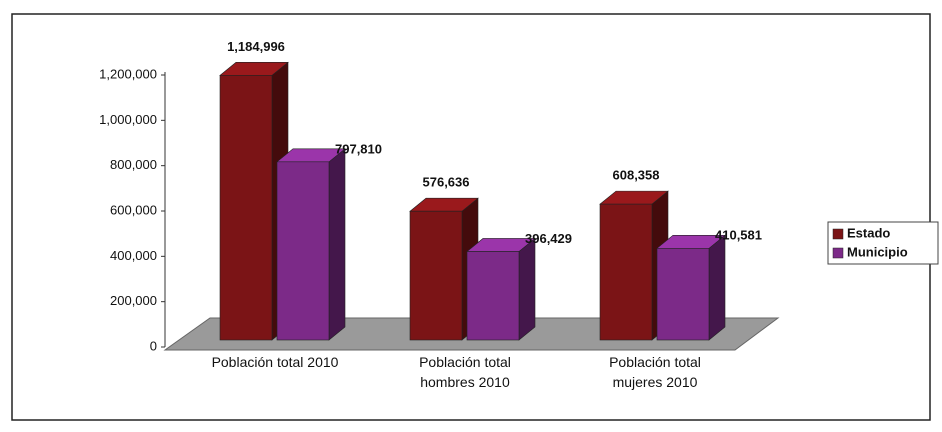 The width and height of the screenshot is (942, 432). I want to click on data-label: 1,184,996, so click(256, 46).